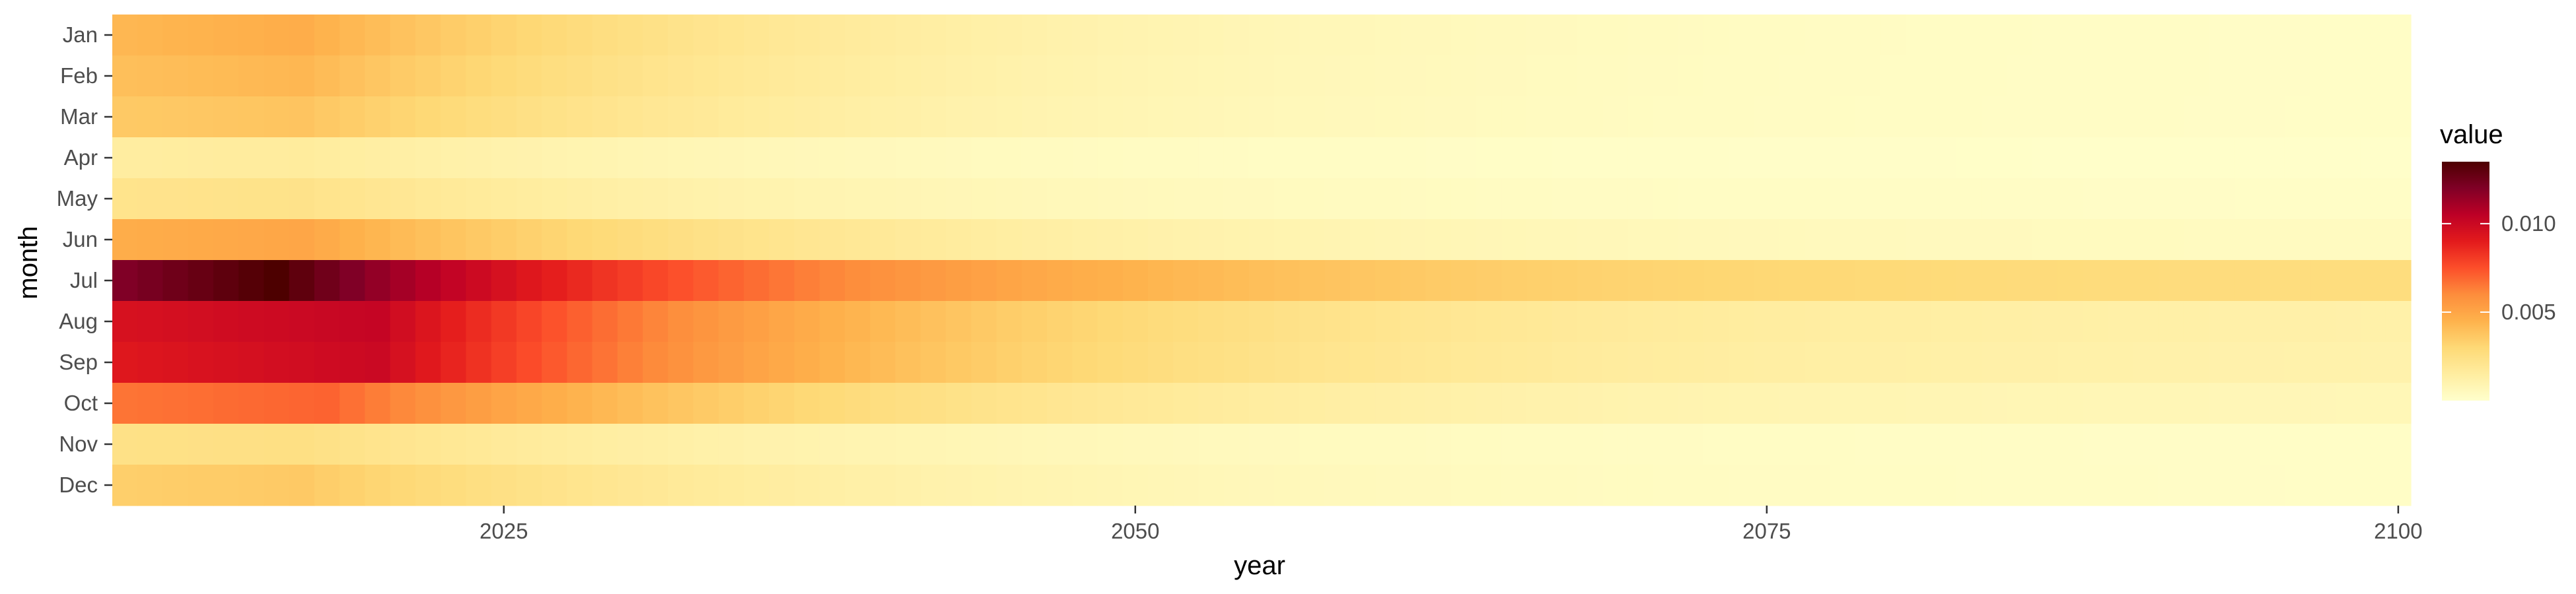 The width and height of the screenshot is (2576, 594). Describe the element at coordinates (79, 75) in the screenshot. I see `y-tick-label: Feb` at that location.